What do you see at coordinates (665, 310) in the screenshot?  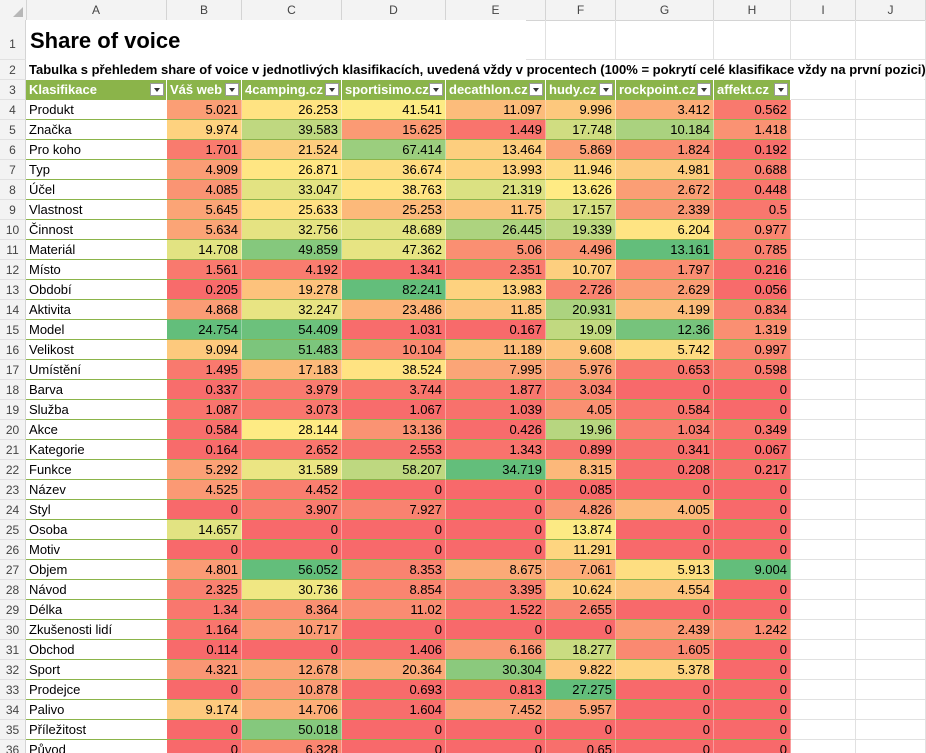 I see `data-cell: 4.199` at bounding box center [665, 310].